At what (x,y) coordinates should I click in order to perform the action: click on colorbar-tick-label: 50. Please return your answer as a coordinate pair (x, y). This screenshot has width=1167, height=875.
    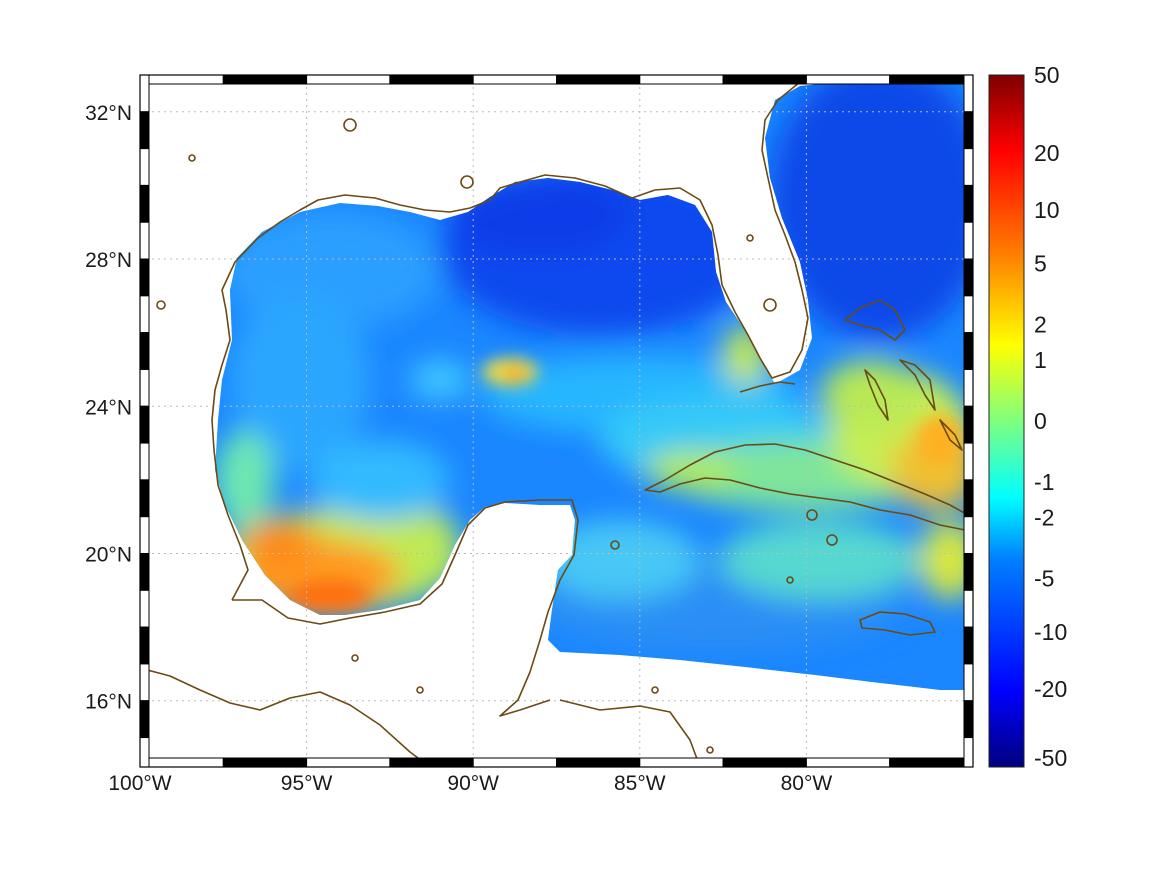
    Looking at the image, I should click on (1047, 75).